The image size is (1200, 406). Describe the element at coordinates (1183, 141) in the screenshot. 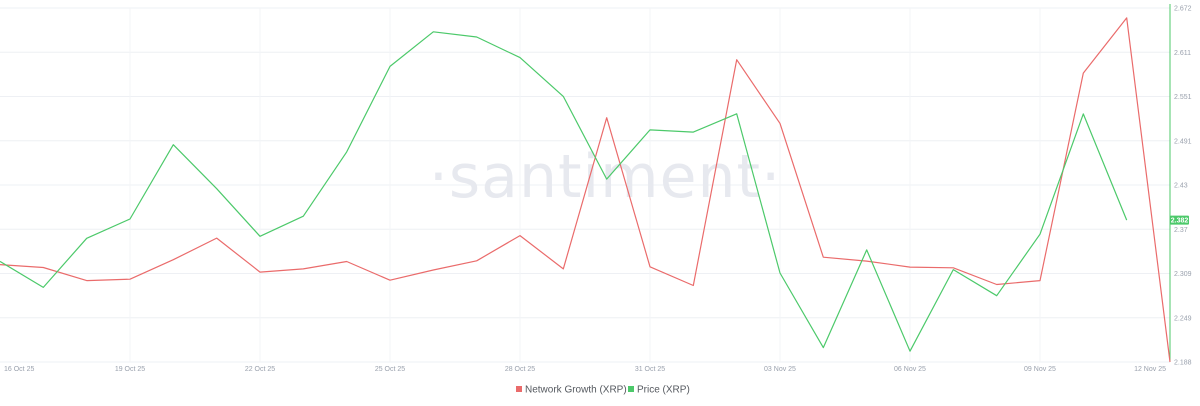

I see `y-tick-label: 2.491` at that location.